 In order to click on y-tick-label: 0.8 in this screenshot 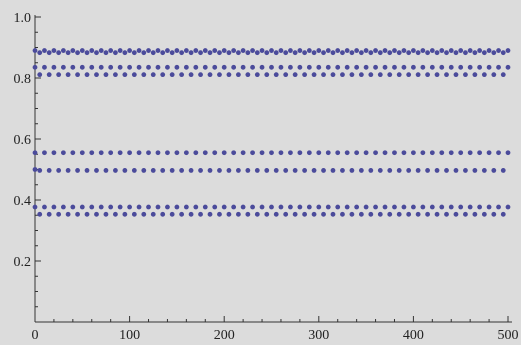, I will do `click(23, 79)`.